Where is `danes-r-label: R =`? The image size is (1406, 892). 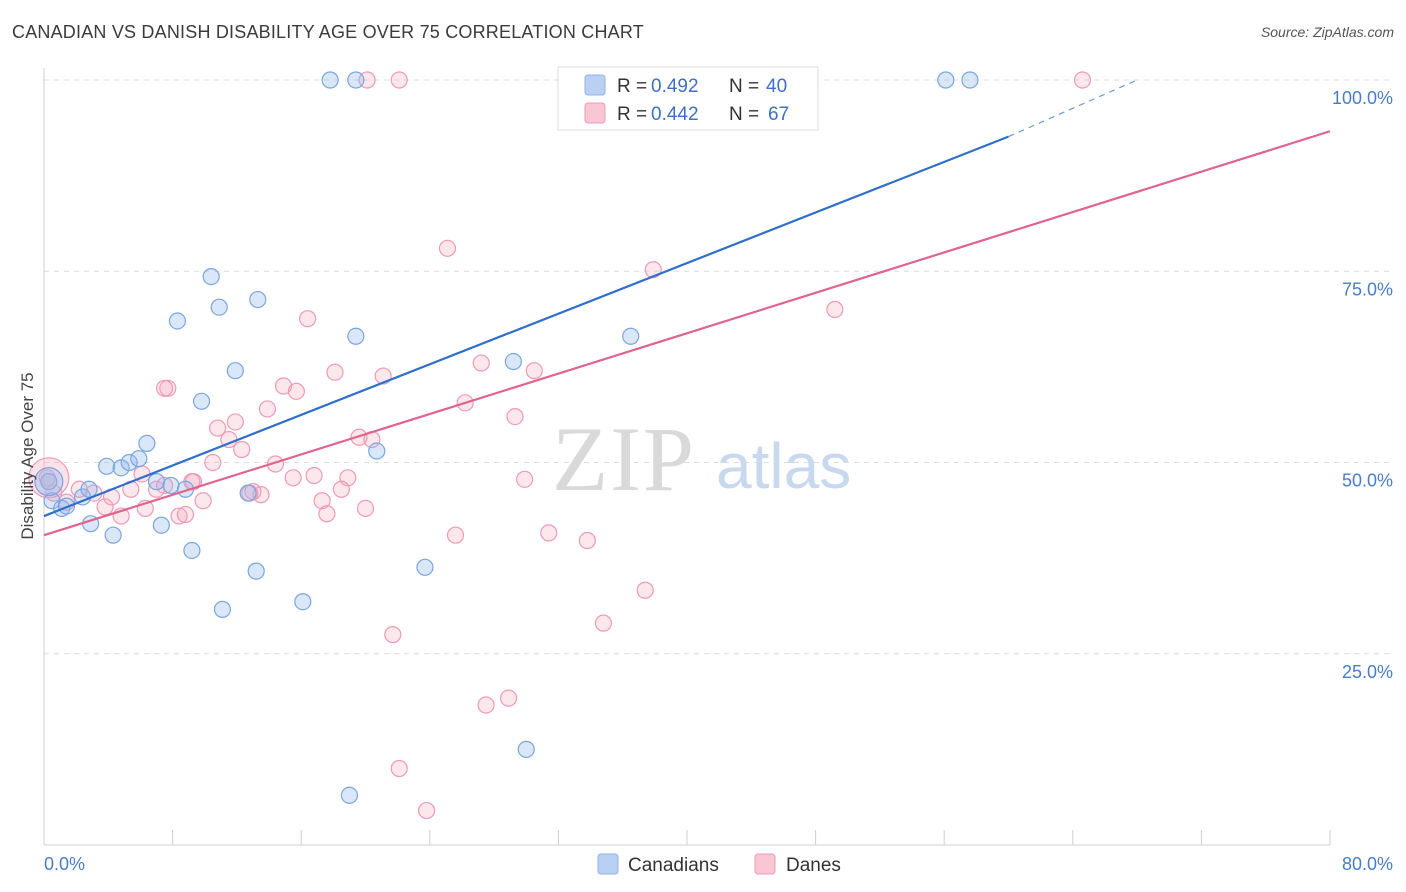
danes-r-label: R = is located at coordinates (632, 114).